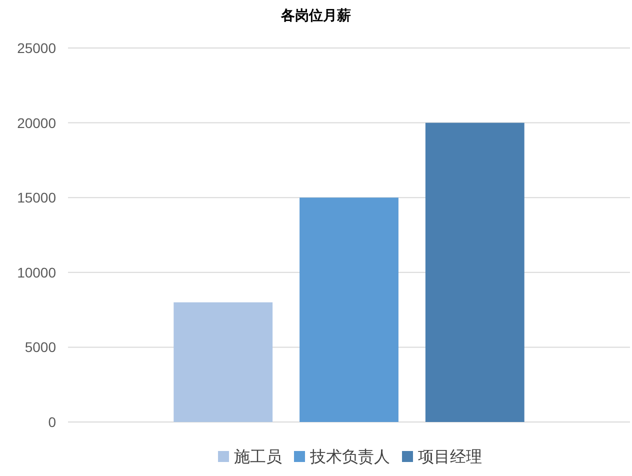  What do you see at coordinates (349, 457) in the screenshot?
I see `legend-label: 技术负责人` at bounding box center [349, 457].